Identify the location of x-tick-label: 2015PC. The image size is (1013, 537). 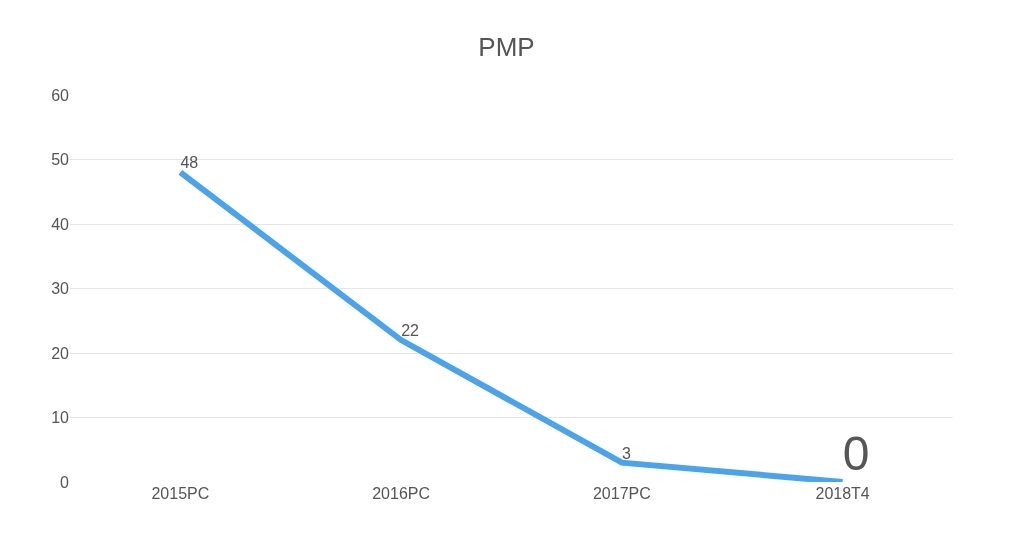
(180, 493).